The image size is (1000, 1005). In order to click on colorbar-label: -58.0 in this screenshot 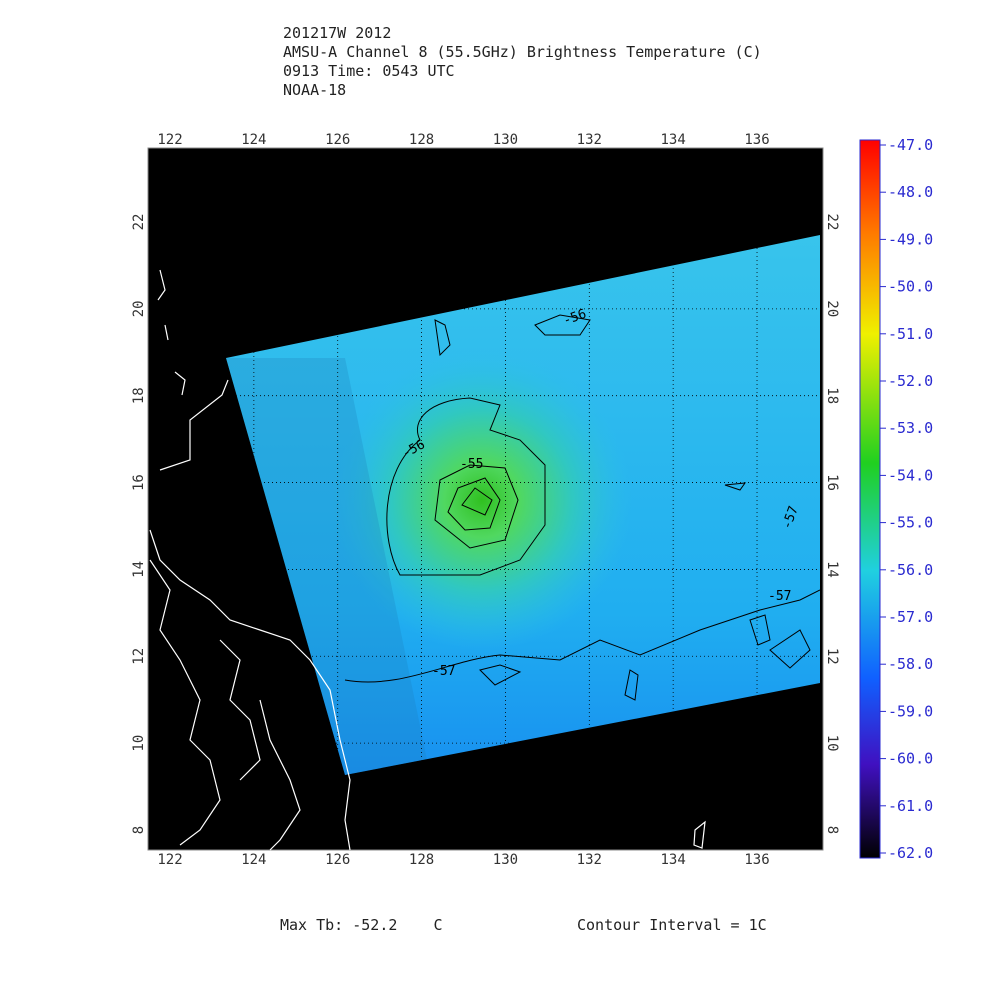, I will do `click(910, 664)`.